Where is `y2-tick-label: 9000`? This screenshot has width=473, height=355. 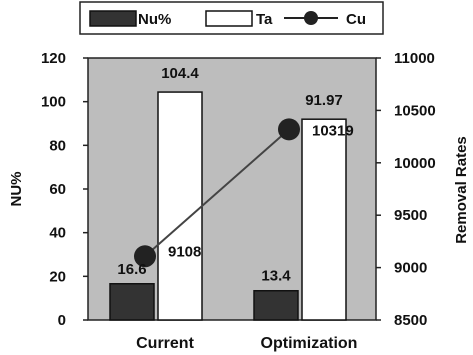 y2-tick-label: 9000 is located at coordinates (410, 268).